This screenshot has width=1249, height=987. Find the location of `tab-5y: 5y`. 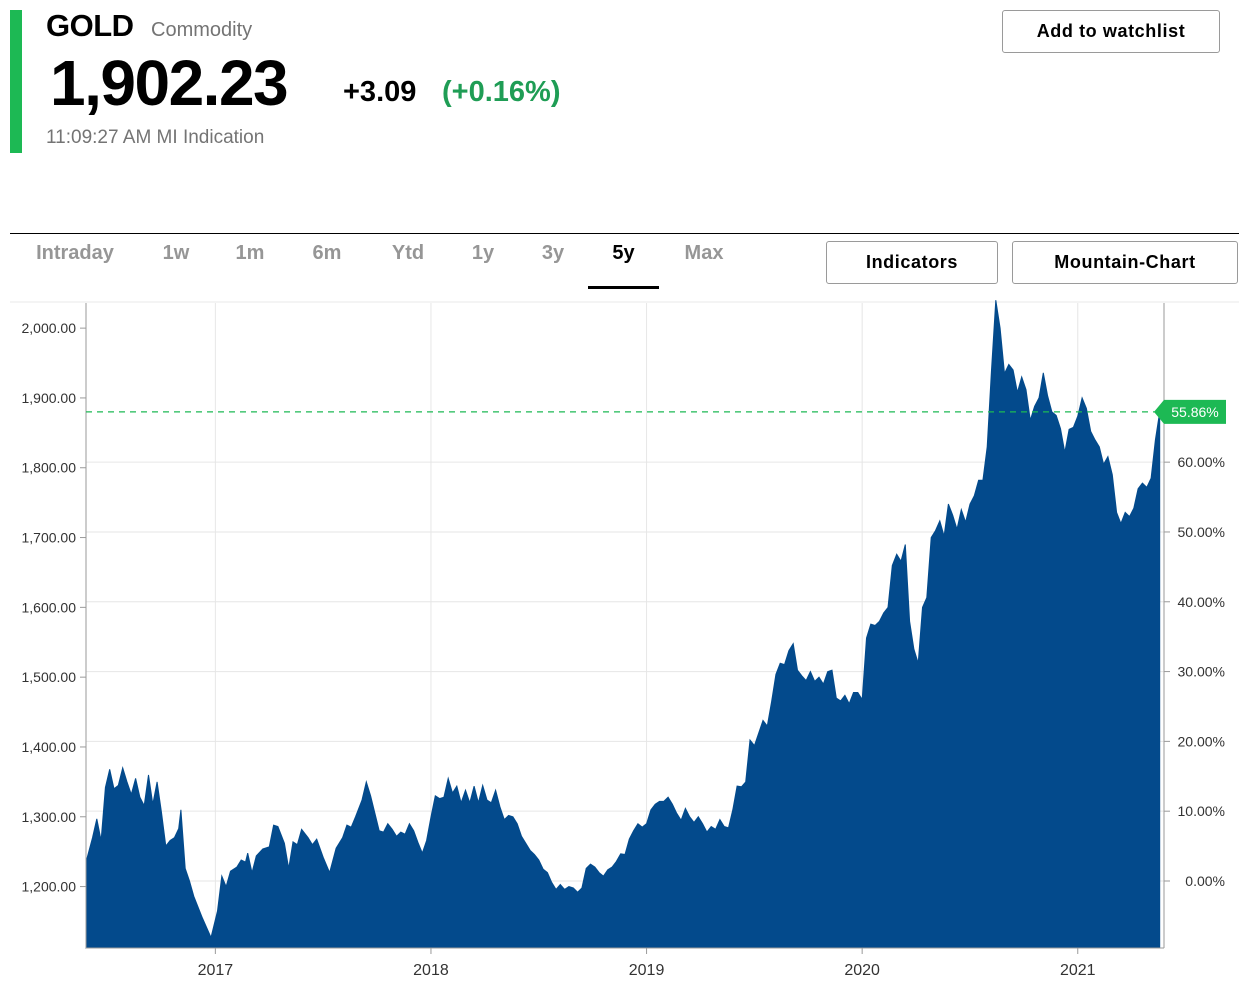

tab-5y: 5y is located at coordinates (623, 265).